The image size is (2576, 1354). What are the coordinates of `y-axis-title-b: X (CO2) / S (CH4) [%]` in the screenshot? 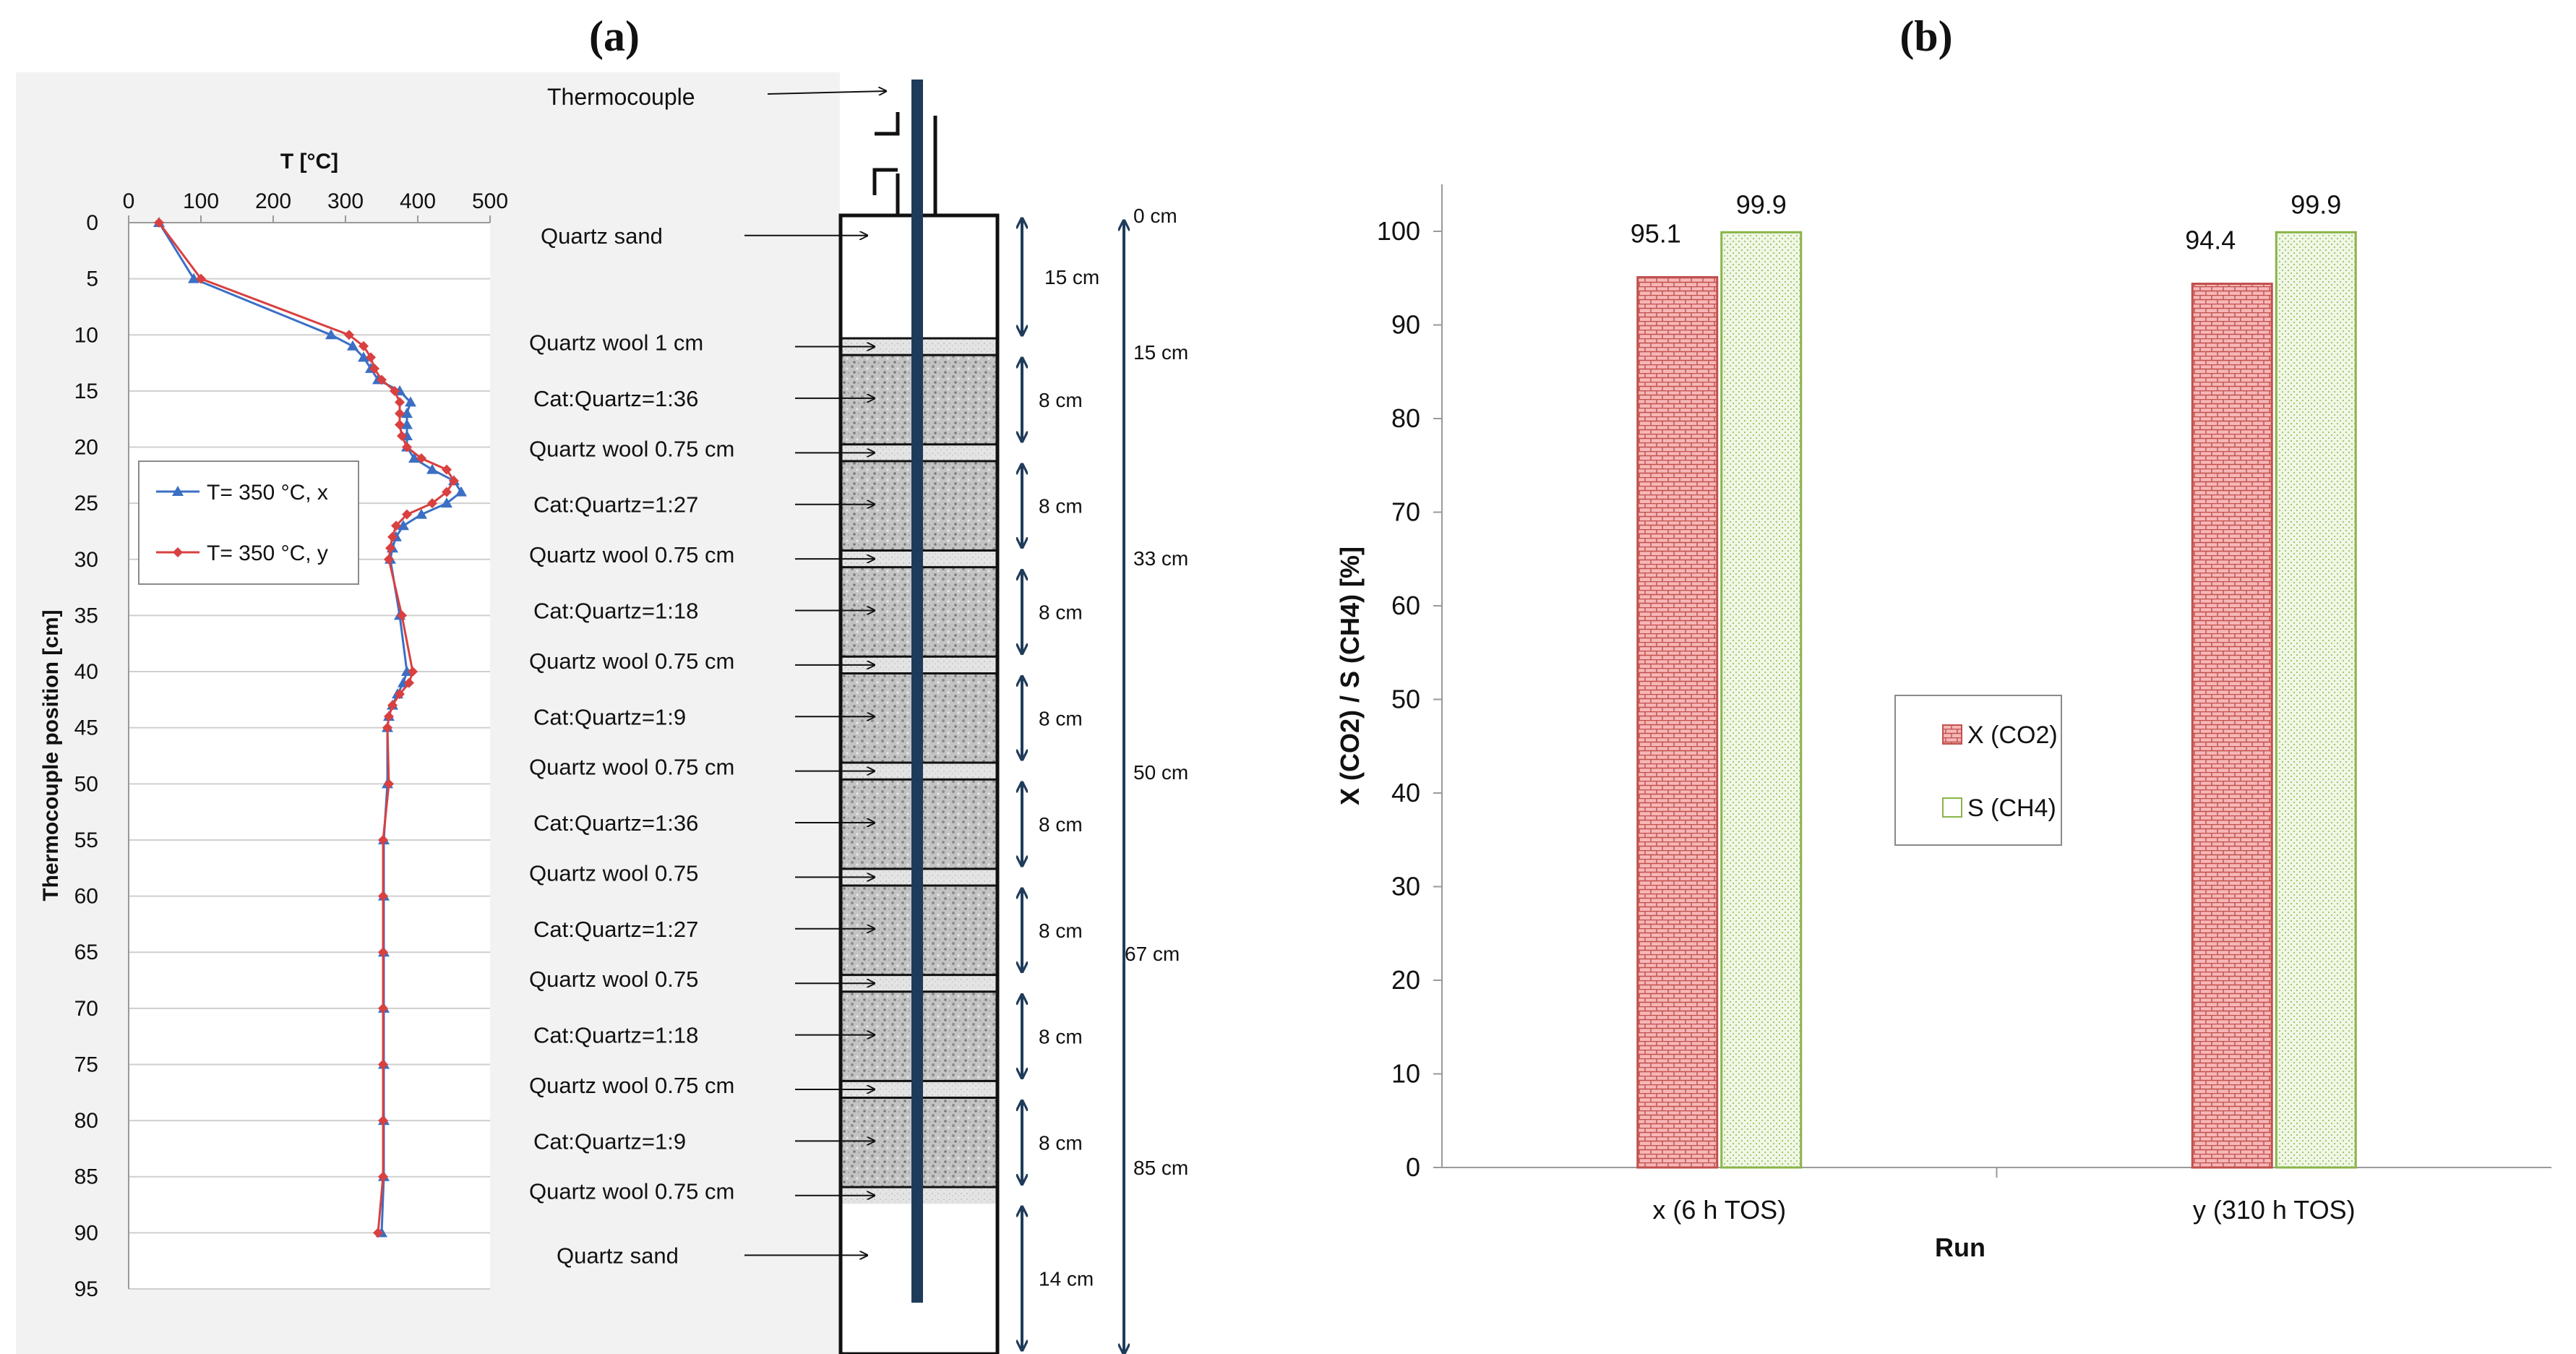 It's located at (1350, 676).